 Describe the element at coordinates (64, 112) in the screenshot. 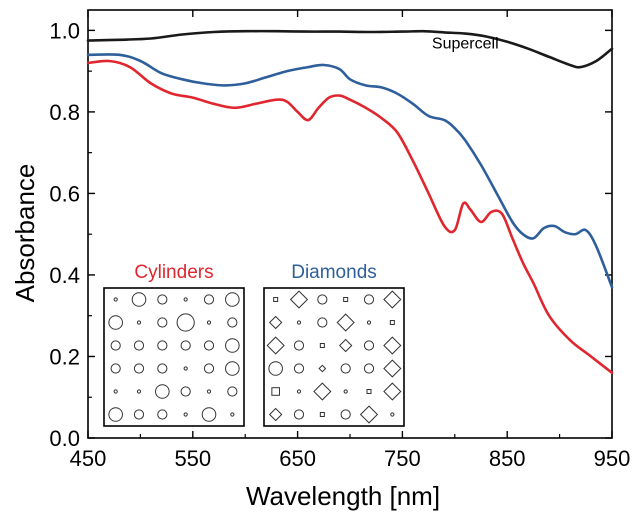

I see `y-tick-label-0.8: 0.8` at that location.